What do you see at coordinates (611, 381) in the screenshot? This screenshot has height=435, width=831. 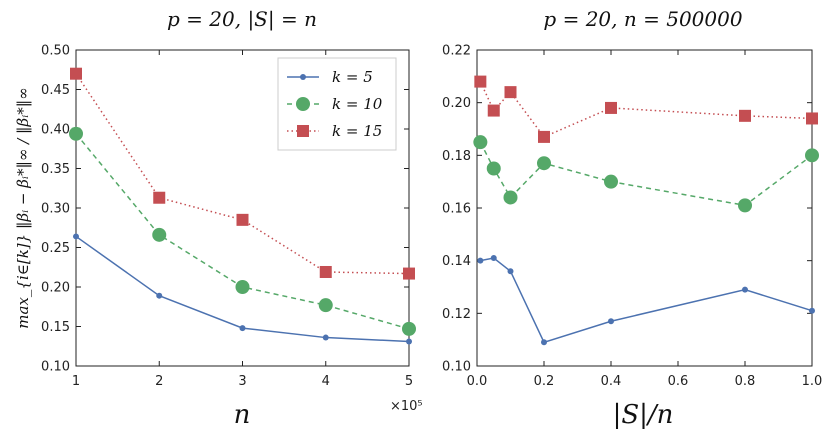 I see `x-tick-label: 0.4` at bounding box center [611, 381].